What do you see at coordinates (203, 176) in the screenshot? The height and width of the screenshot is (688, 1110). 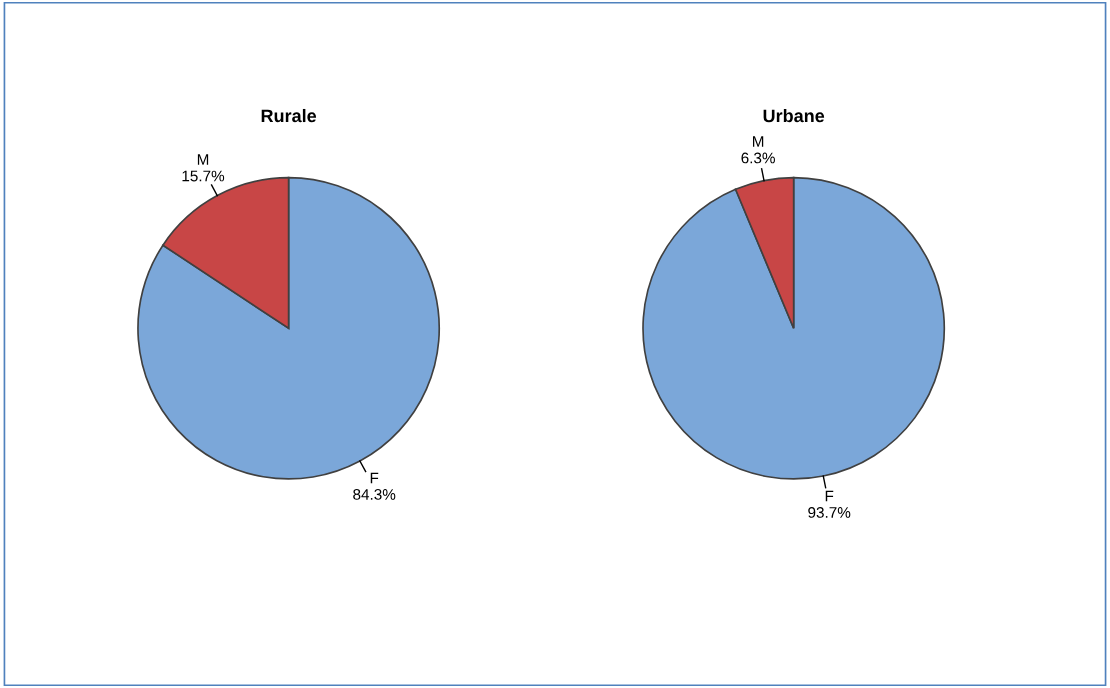 I see `data-label: 15.7%` at bounding box center [203, 176].